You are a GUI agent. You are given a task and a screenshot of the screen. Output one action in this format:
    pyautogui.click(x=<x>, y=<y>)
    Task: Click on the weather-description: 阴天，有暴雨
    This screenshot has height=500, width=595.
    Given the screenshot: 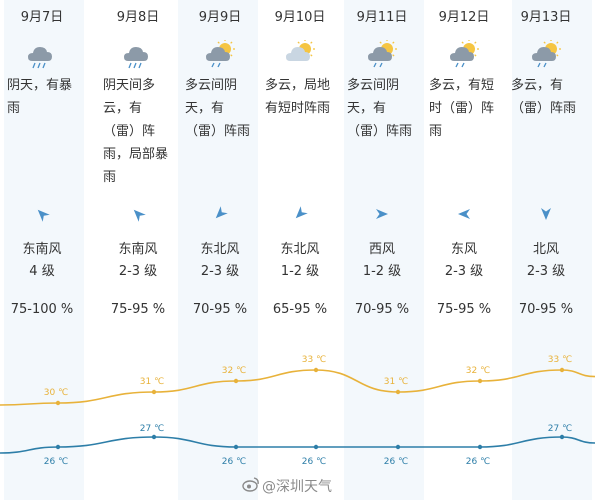 What is the action you would take?
    pyautogui.click(x=40, y=97)
    